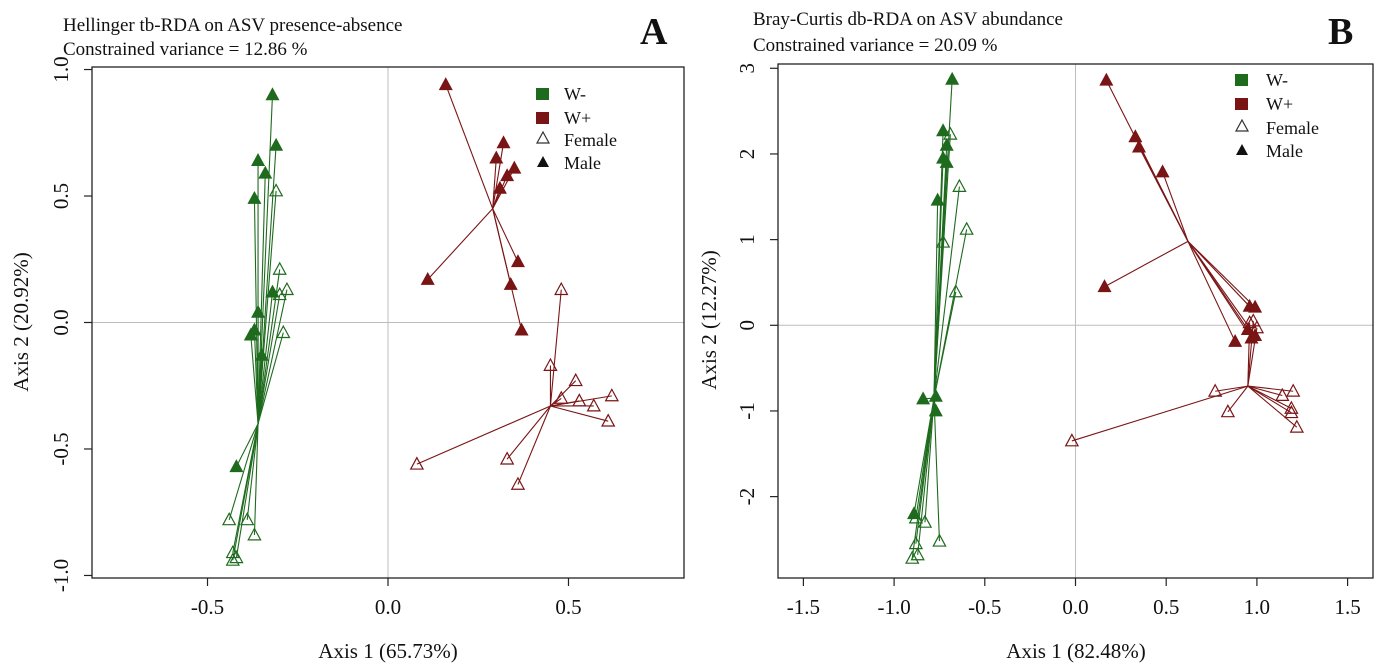 The width and height of the screenshot is (1385, 666). I want to click on legend-b-female-triangle-icon, so click(1242, 125).